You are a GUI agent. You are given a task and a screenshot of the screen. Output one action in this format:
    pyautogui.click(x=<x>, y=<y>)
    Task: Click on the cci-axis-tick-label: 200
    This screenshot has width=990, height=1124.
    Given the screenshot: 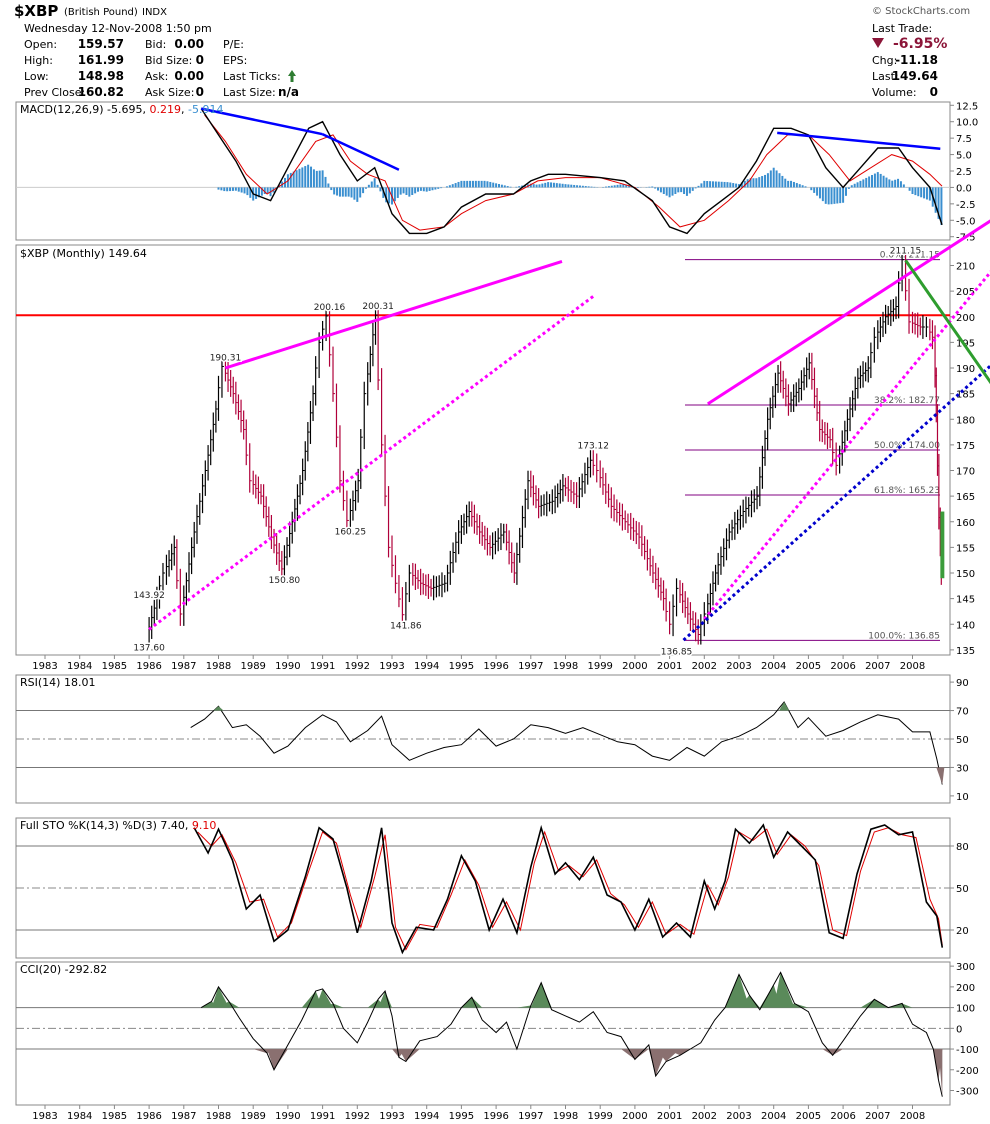 What is the action you would take?
    pyautogui.click(x=965, y=988)
    